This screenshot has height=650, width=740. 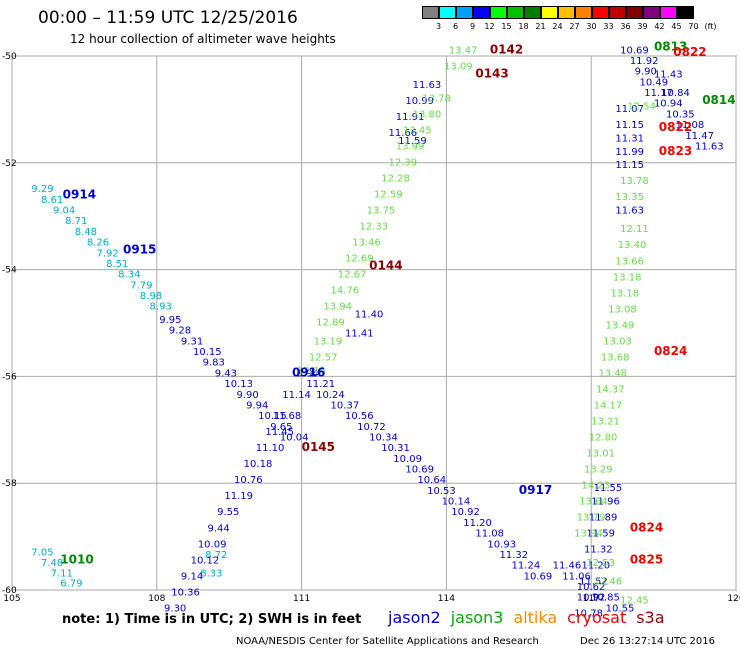 What do you see at coordinates (216, 555) in the screenshot?
I see `wave-height-label: 8.72` at bounding box center [216, 555].